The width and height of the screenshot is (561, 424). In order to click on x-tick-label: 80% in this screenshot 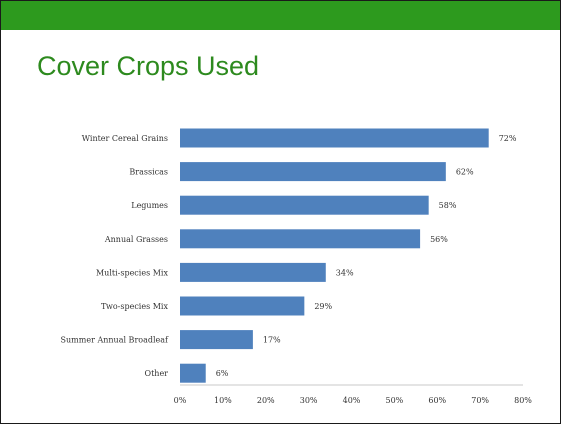, I will do `click(523, 400)`.